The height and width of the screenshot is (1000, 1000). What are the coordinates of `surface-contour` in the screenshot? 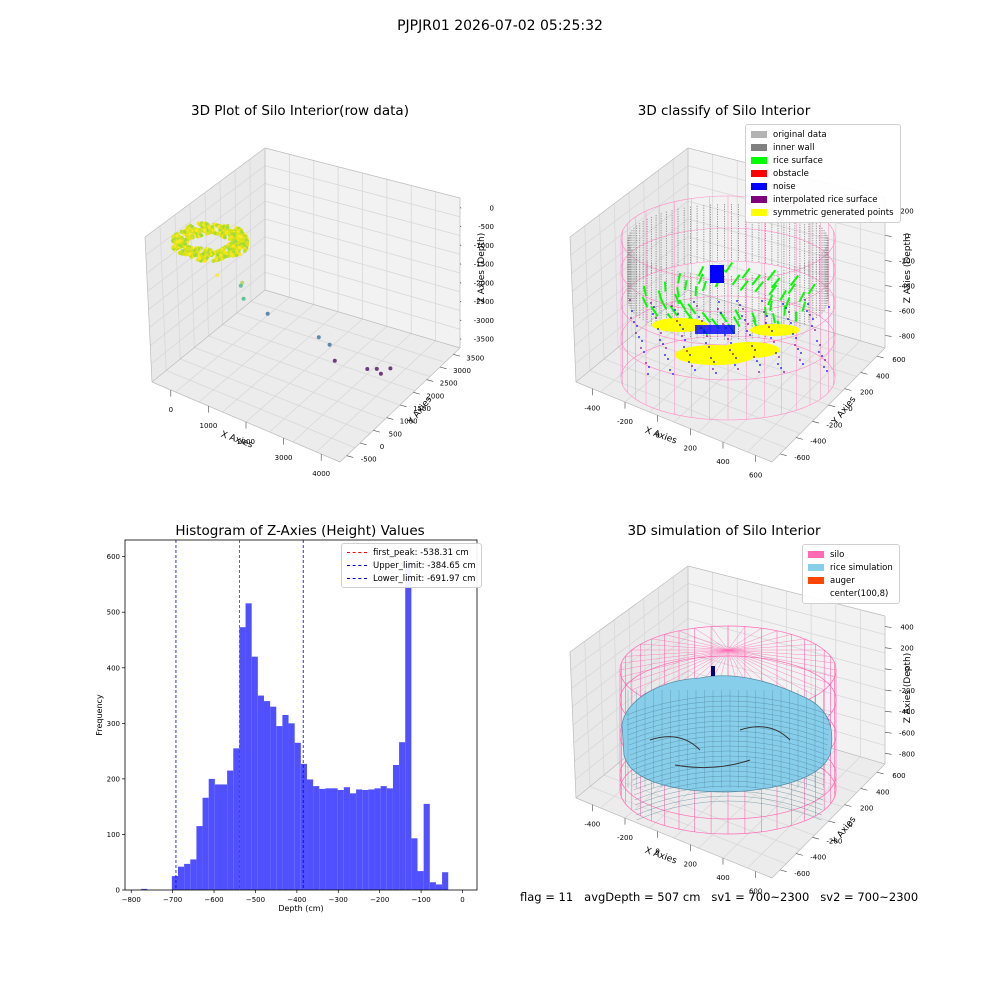 It's located at (720, 747).